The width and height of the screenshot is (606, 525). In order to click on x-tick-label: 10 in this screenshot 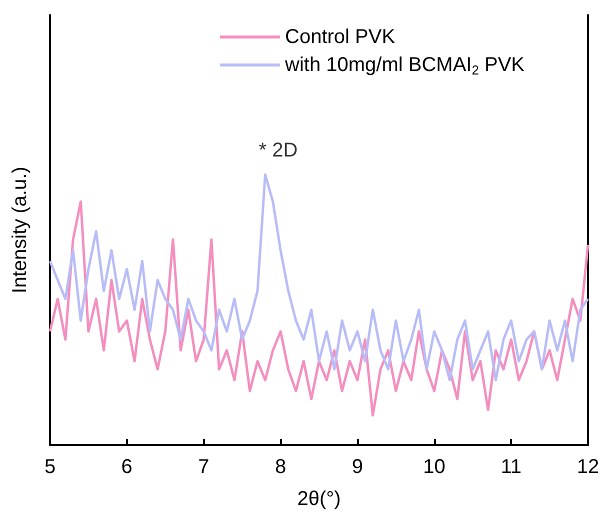, I will do `click(434, 467)`.